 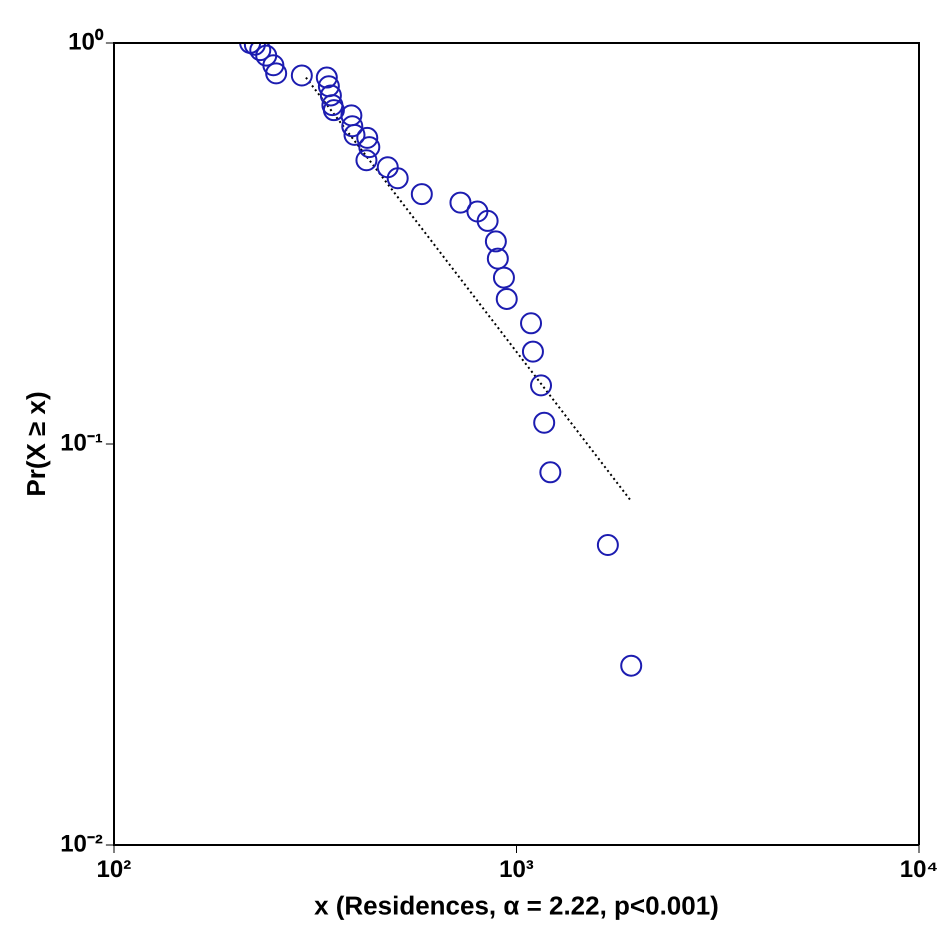 What do you see at coordinates (516, 905) in the screenshot?
I see `x-axis-title: x (Residences, α = 2.22, p<0.001)` at bounding box center [516, 905].